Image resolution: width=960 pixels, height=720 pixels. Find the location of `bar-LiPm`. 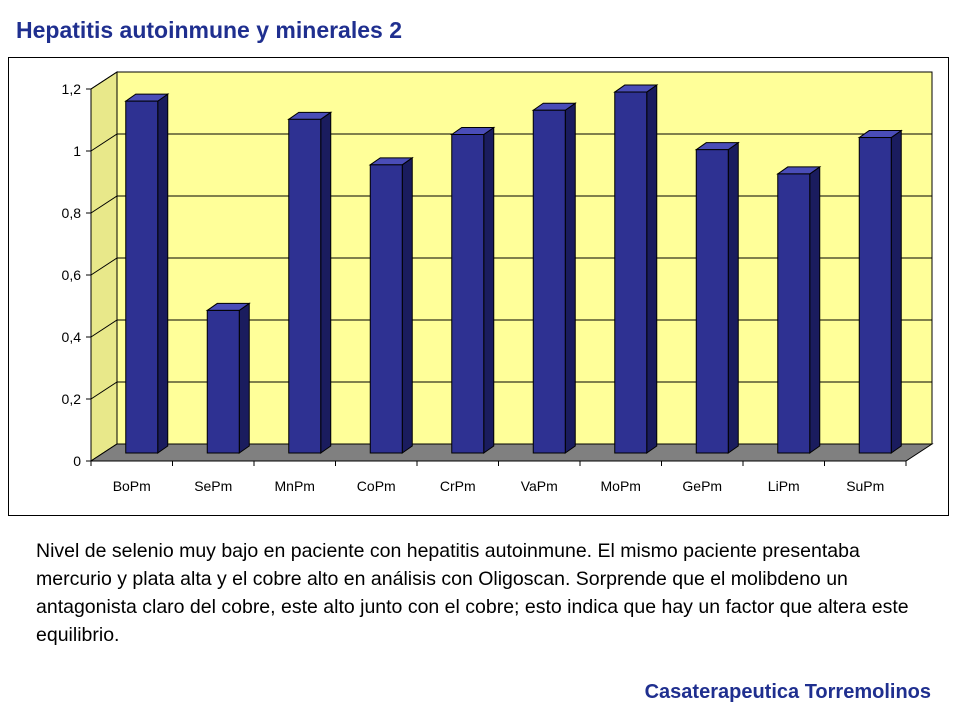

bar-LiPm is located at coordinates (799, 309).